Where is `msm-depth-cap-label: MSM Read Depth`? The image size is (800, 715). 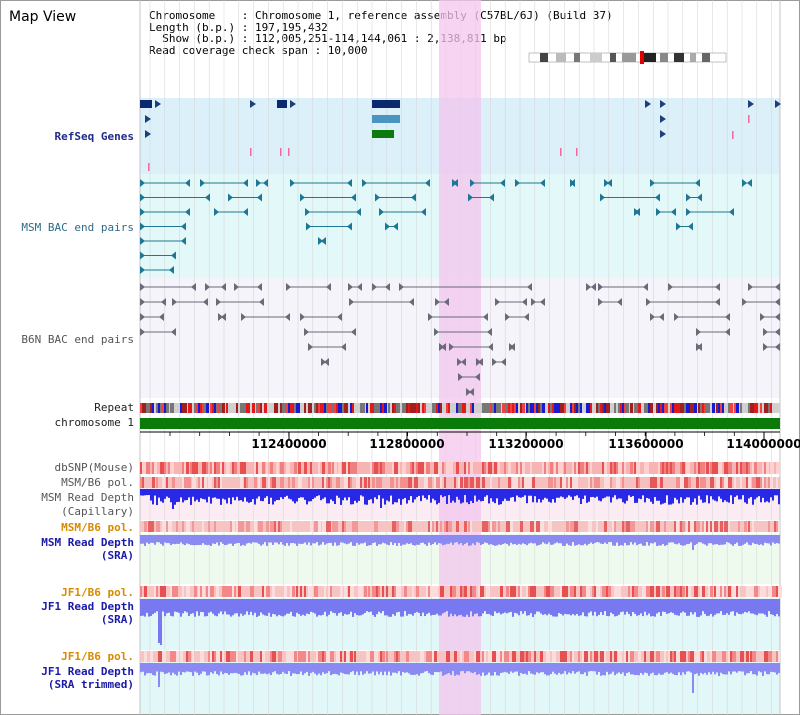
msm-depth-cap-label: MSM Read Depth is located at coordinates (87, 497).